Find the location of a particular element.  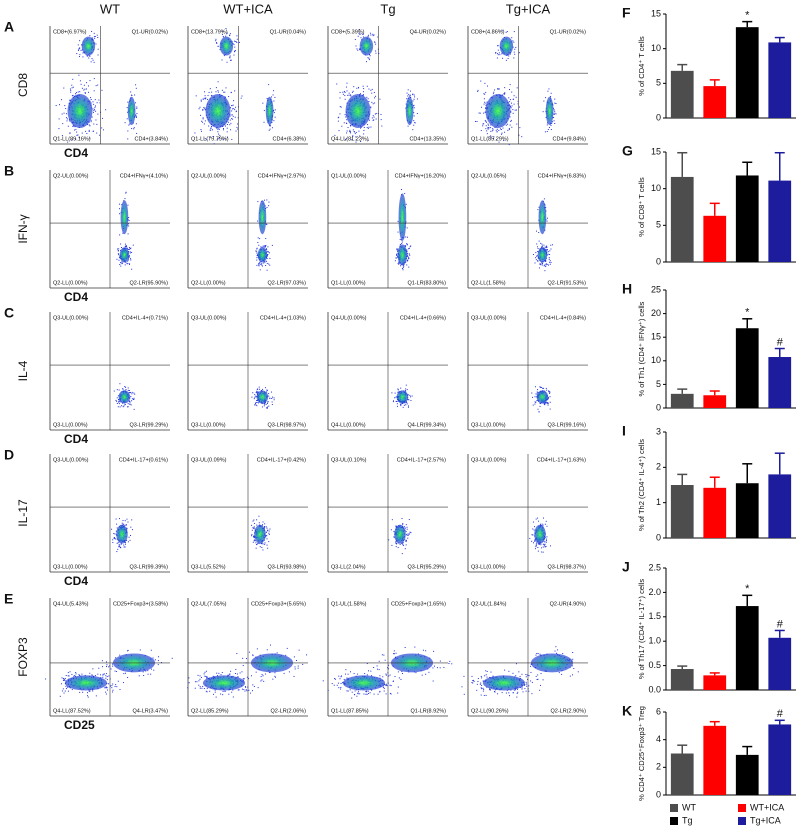

quadrant-label: Q4-LR(3.47%) is located at coordinates (151, 711).